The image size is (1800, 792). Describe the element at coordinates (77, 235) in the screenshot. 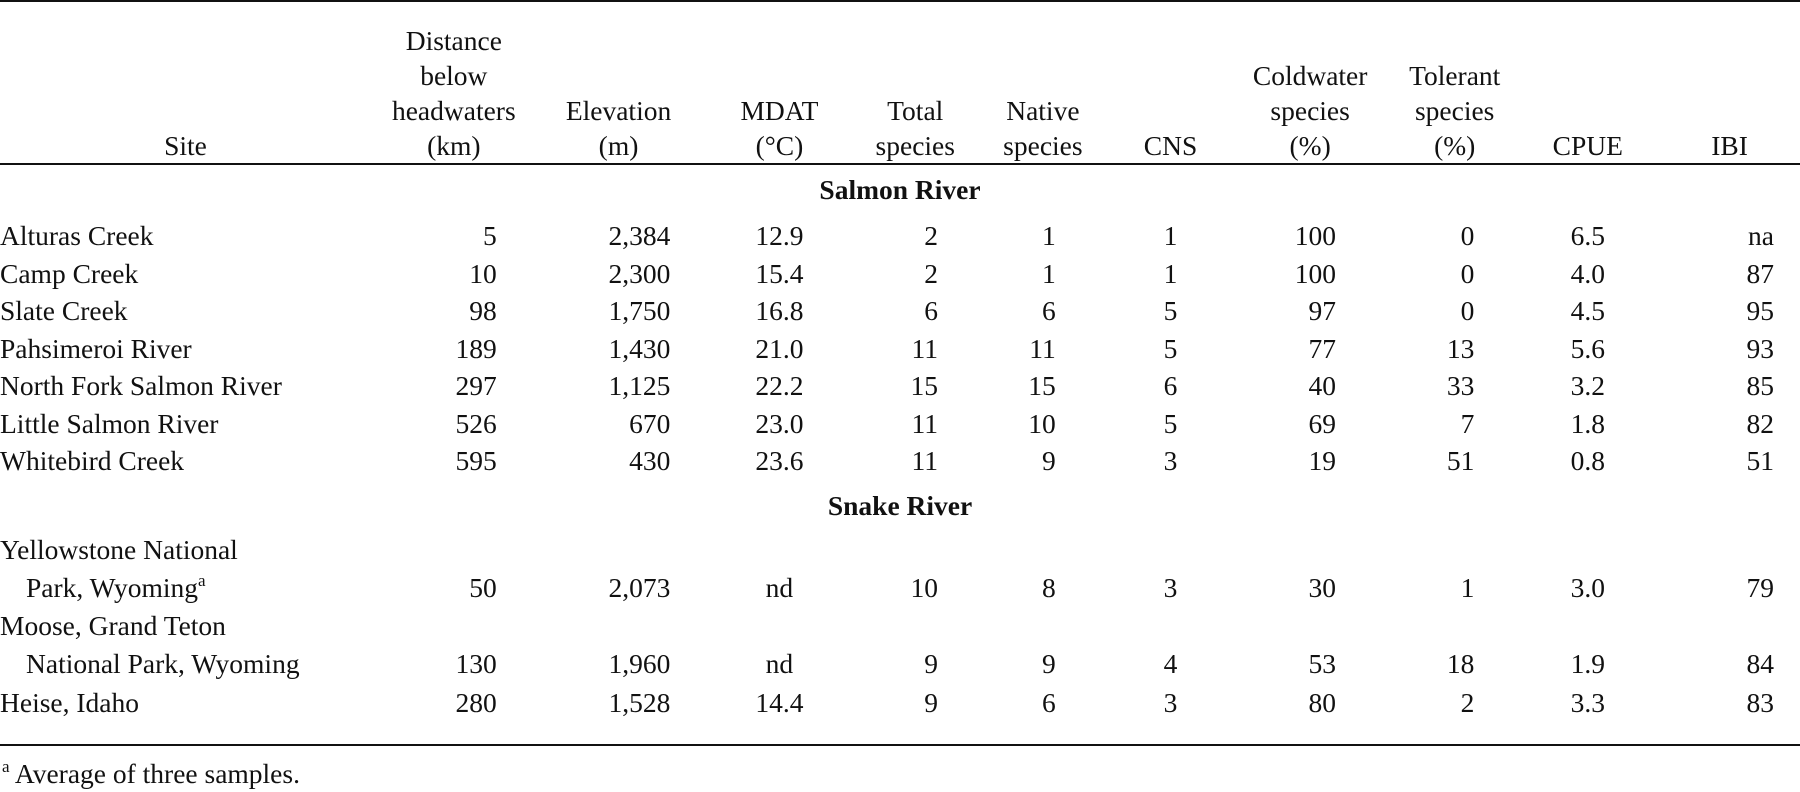

I see `site-name: Alturas Creek` at that location.